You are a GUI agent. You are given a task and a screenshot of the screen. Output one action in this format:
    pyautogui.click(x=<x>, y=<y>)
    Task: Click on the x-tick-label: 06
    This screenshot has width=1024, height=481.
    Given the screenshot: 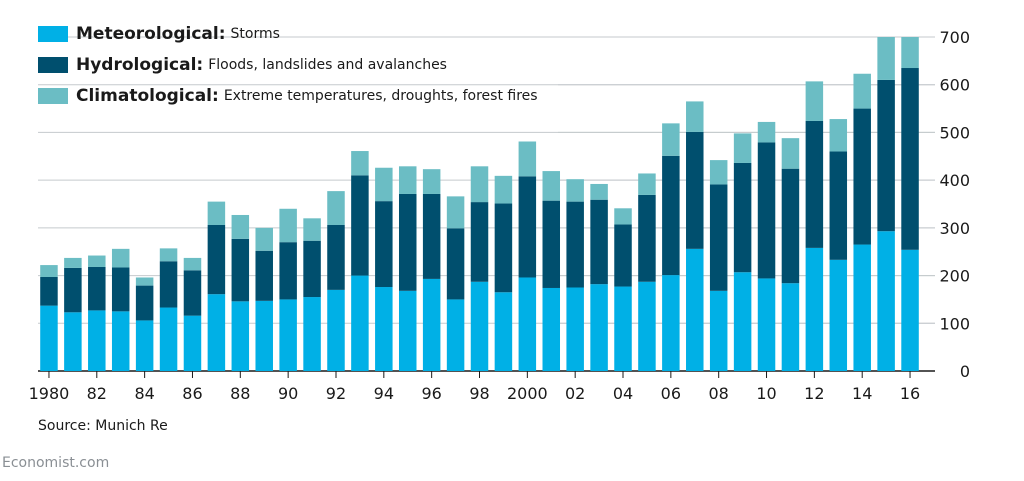 What is the action you would take?
    pyautogui.click(x=671, y=393)
    